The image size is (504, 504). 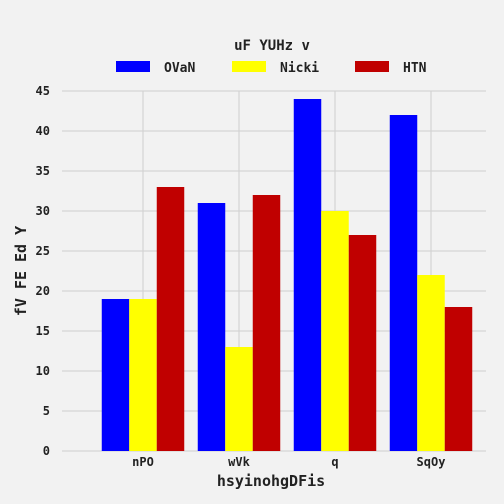 What do you see at coordinates (43, 211) in the screenshot?
I see `y-tick-label: 30` at bounding box center [43, 211].